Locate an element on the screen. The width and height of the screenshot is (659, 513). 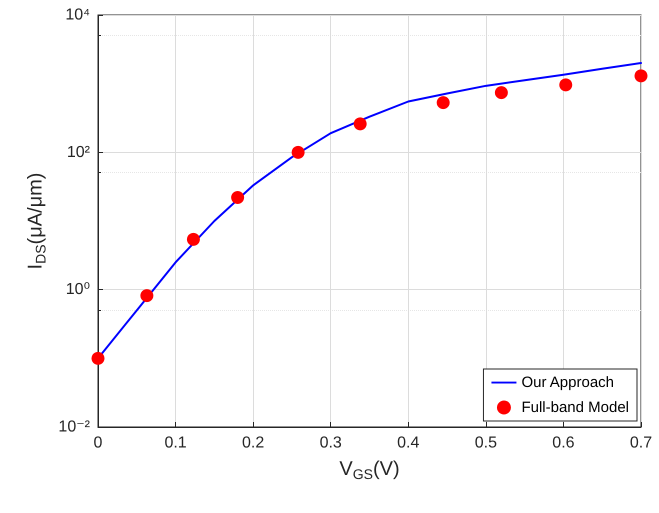
x-tick-label: 0.5 is located at coordinates (486, 443).